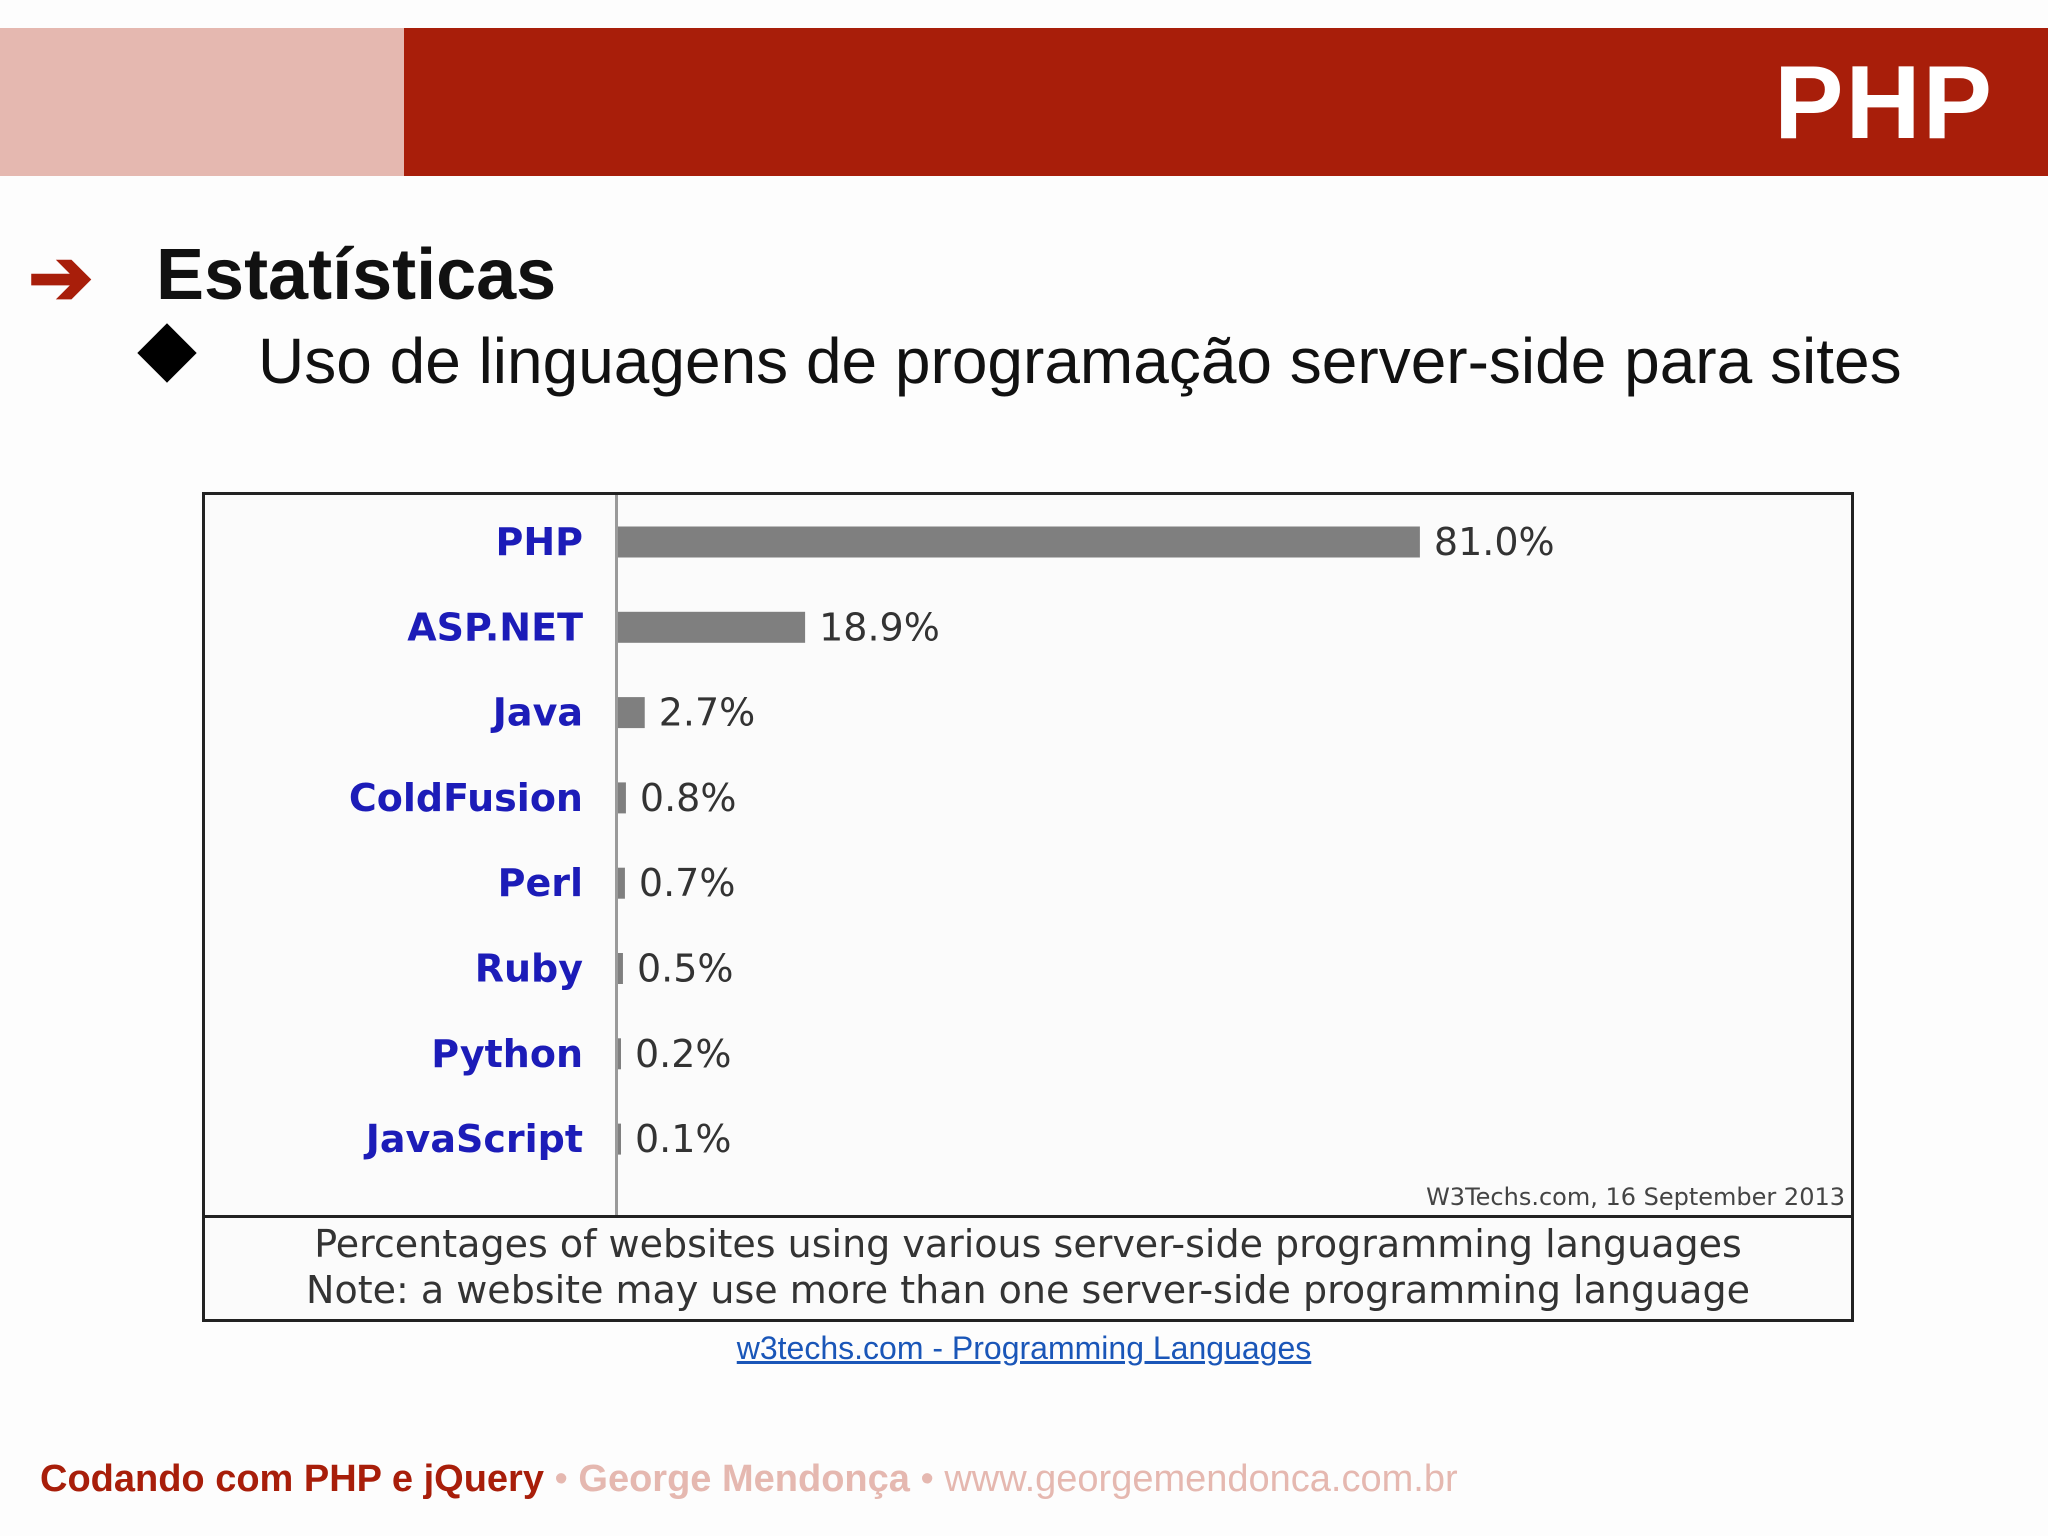 The image size is (2048, 1536). I want to click on section-heading: Estatísticas, so click(356, 275).